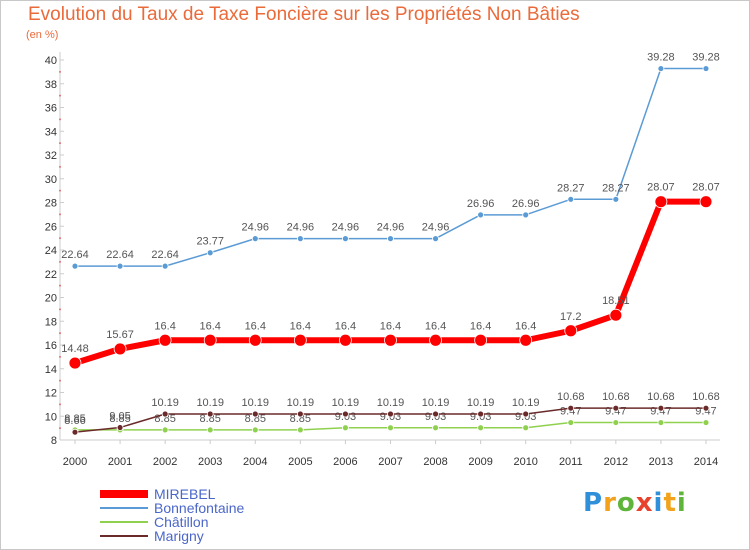  I want to click on data-label-marigny: 9.05, so click(119, 417).